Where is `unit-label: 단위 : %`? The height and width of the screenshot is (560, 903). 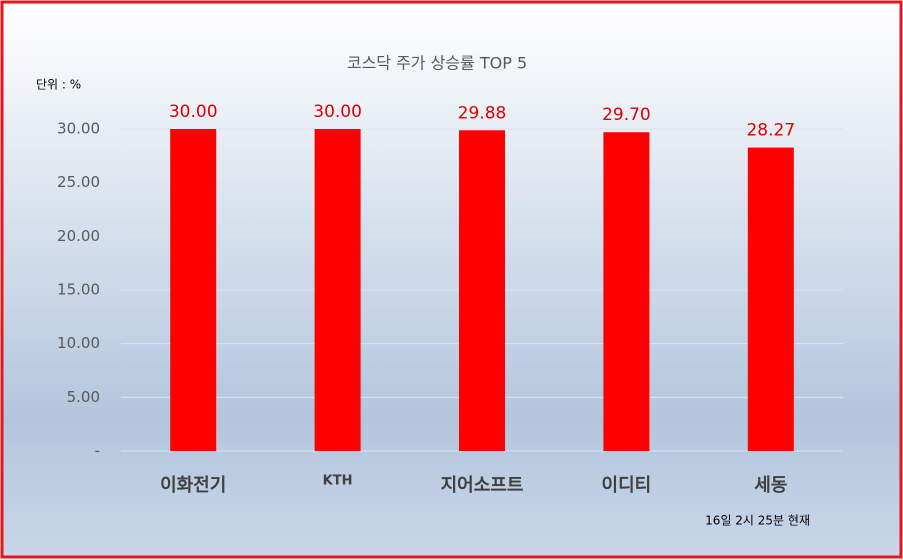 unit-label: 단위 : % is located at coordinates (58, 85).